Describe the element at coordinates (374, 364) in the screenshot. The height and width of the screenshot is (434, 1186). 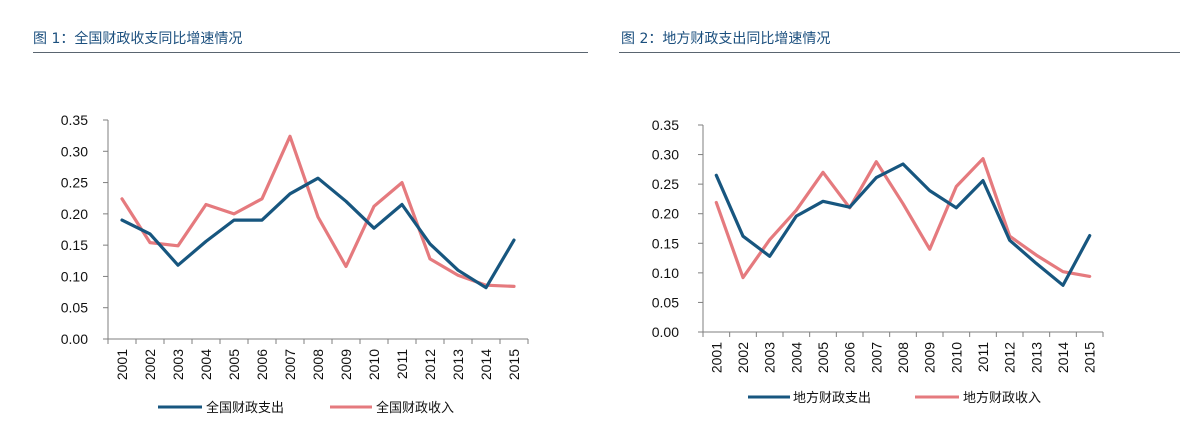
I see `x-tick-label: 2010` at that location.